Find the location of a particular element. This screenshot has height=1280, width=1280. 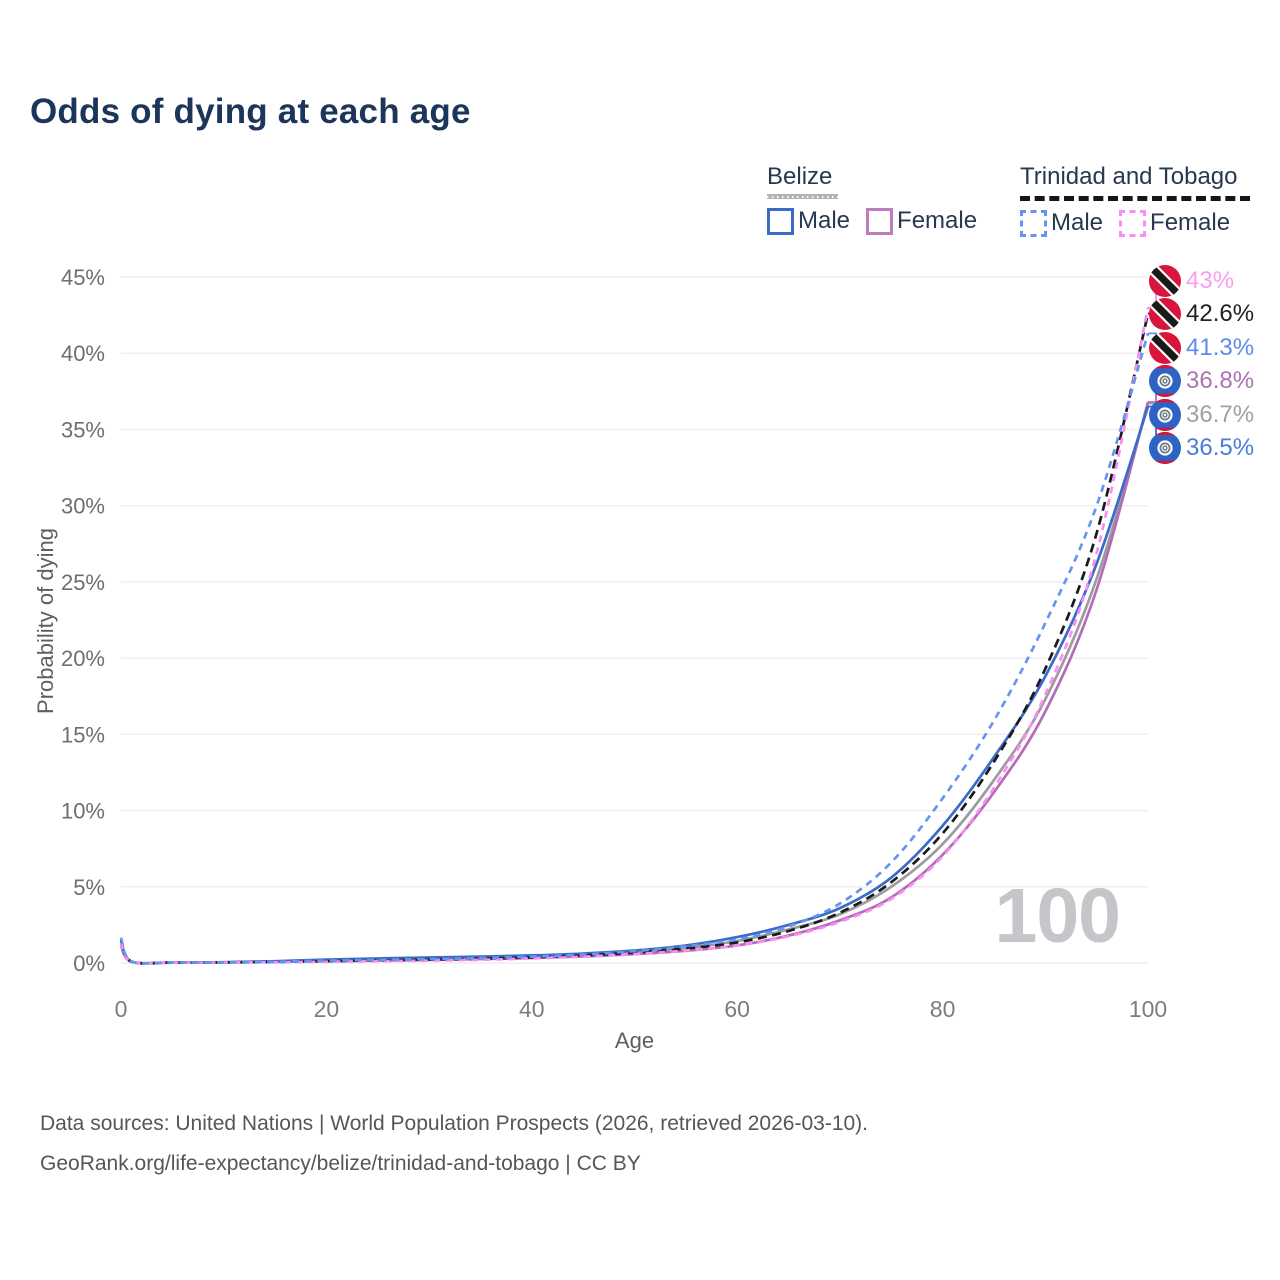

svg-text: 20 is located at coordinates (327, 1009).